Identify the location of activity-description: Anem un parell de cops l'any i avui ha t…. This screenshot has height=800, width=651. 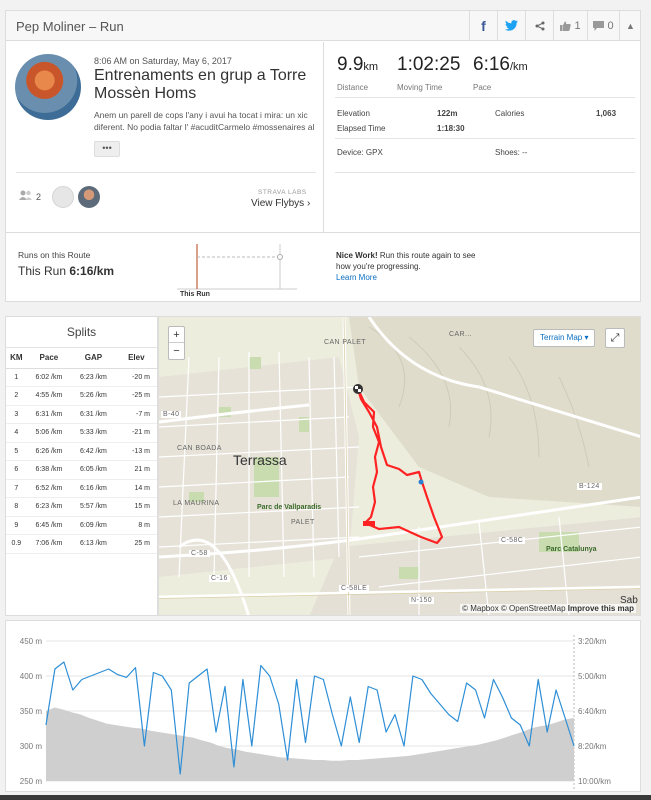
(204, 121).